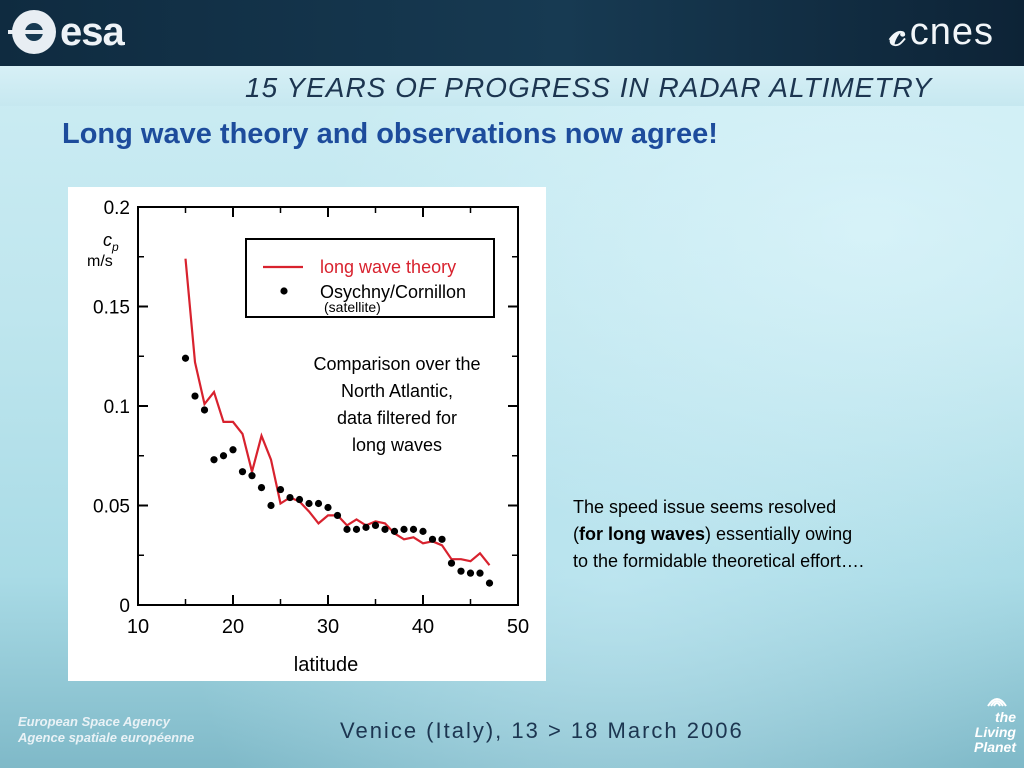 The width and height of the screenshot is (1024, 768). I want to click on y-tick-label: 0, so click(124, 606).